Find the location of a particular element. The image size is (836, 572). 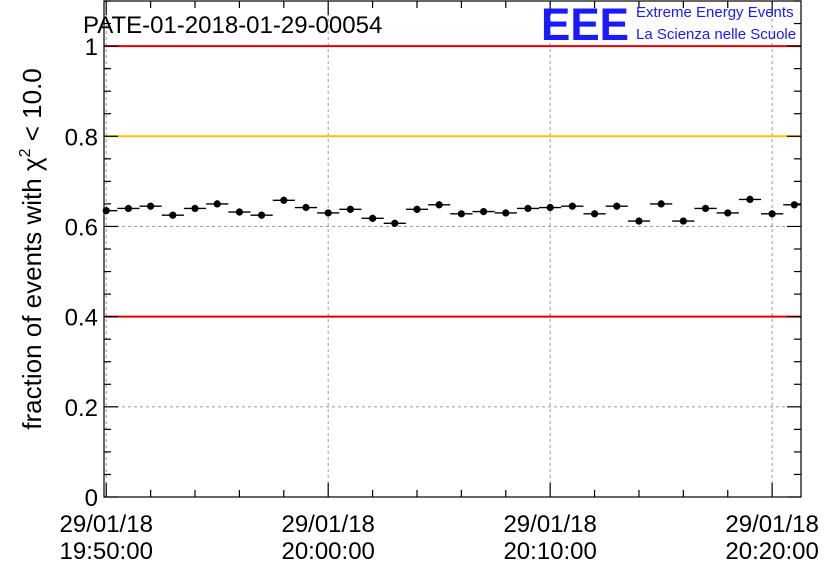

y-axis-label-symbol: χ is located at coordinates (32, 164).